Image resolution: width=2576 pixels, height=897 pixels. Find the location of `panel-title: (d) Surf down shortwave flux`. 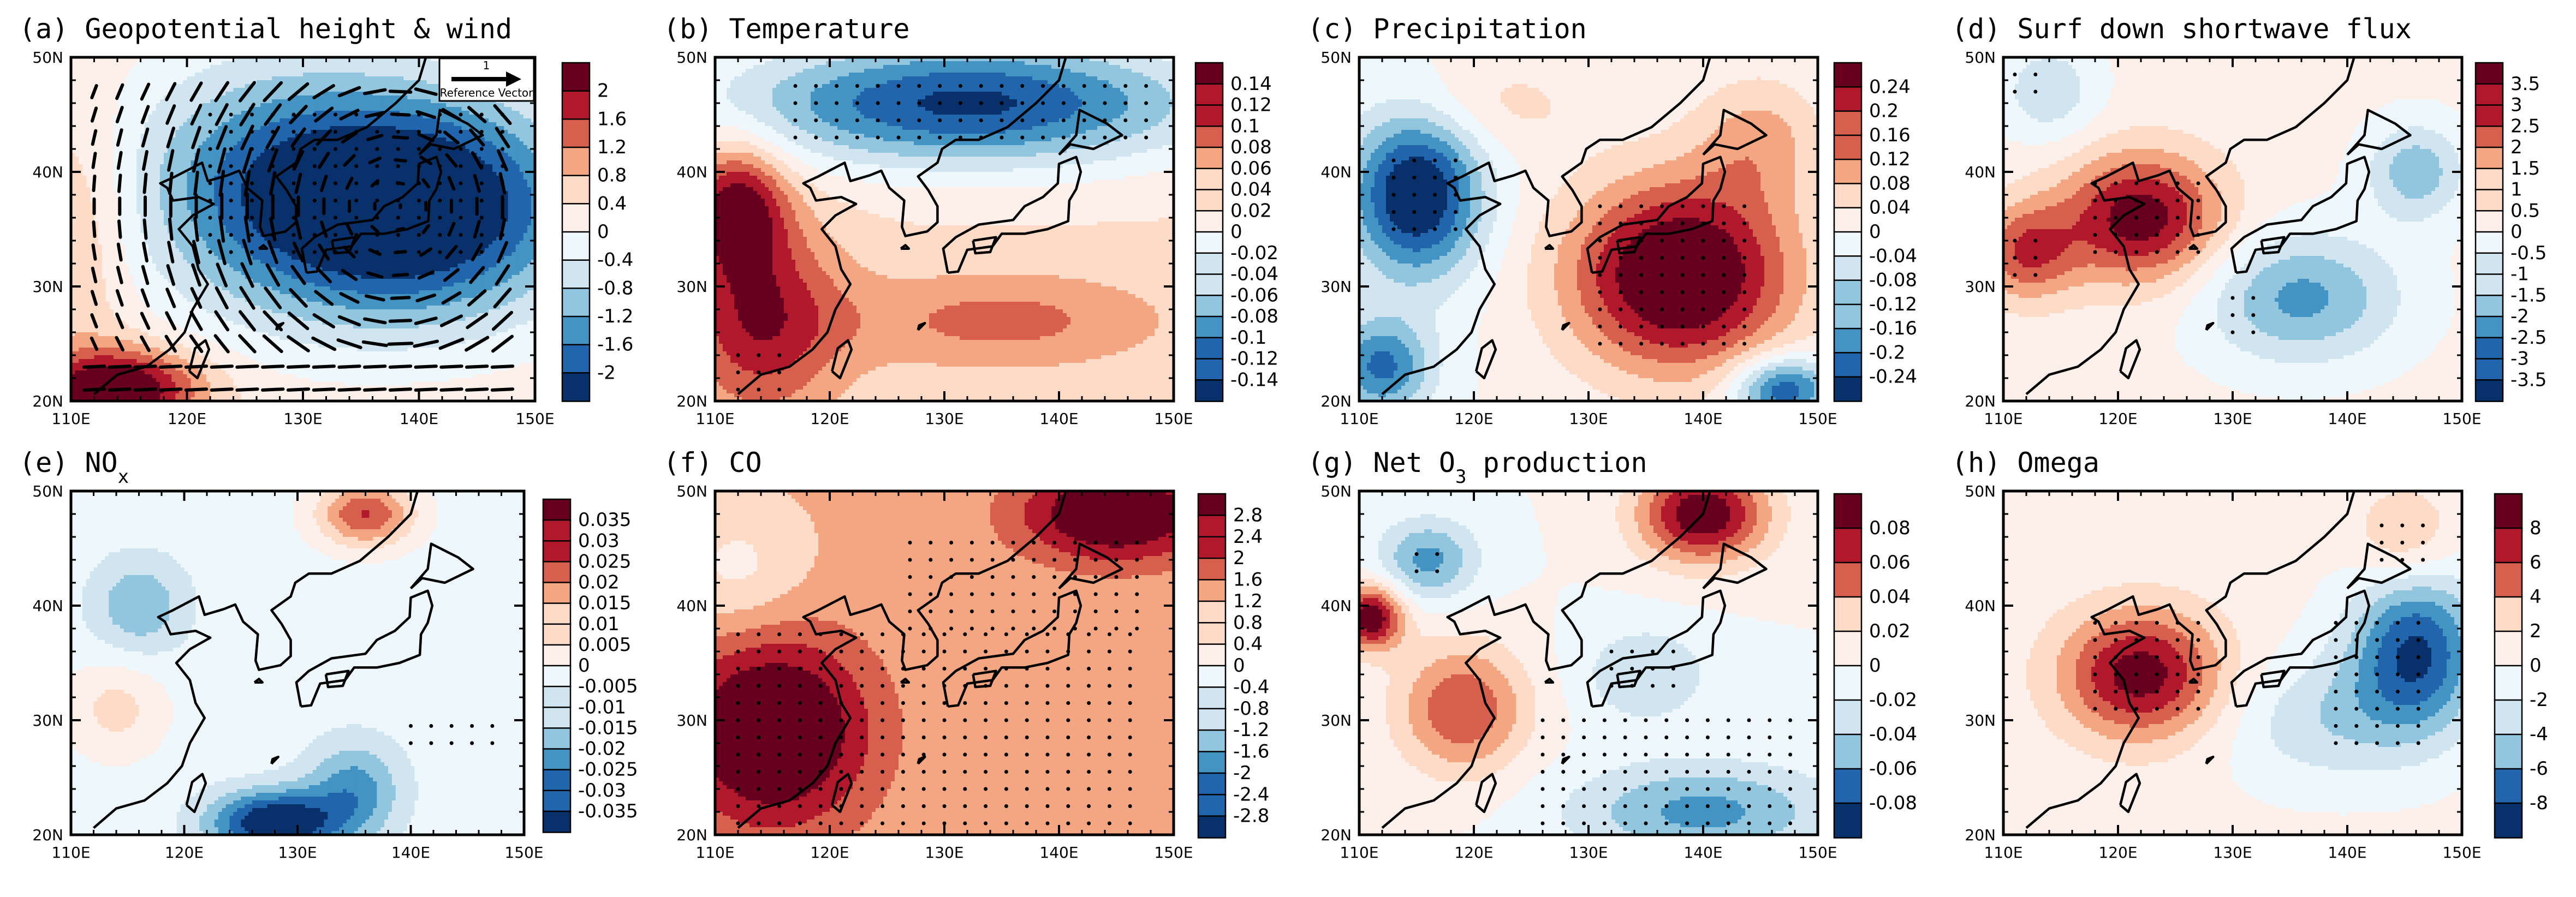

panel-title: (d) Surf down shortwave flux is located at coordinates (2182, 29).